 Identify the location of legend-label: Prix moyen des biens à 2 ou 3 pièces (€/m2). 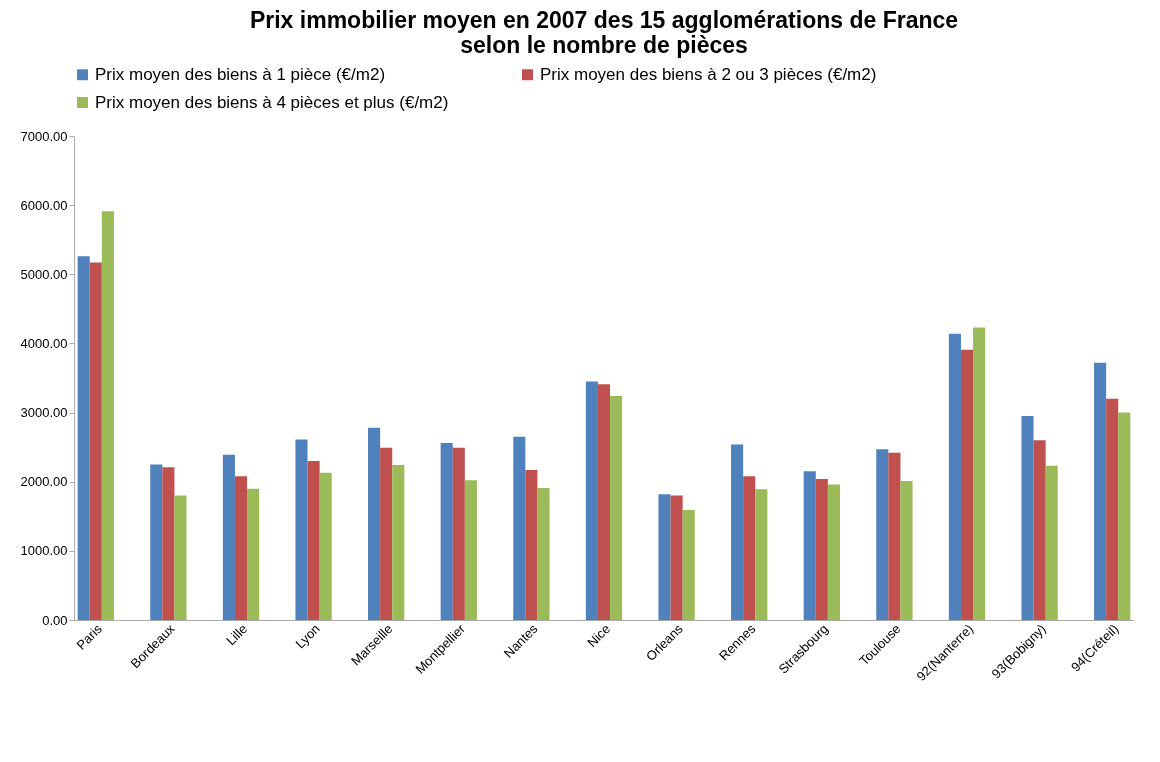
(708, 74).